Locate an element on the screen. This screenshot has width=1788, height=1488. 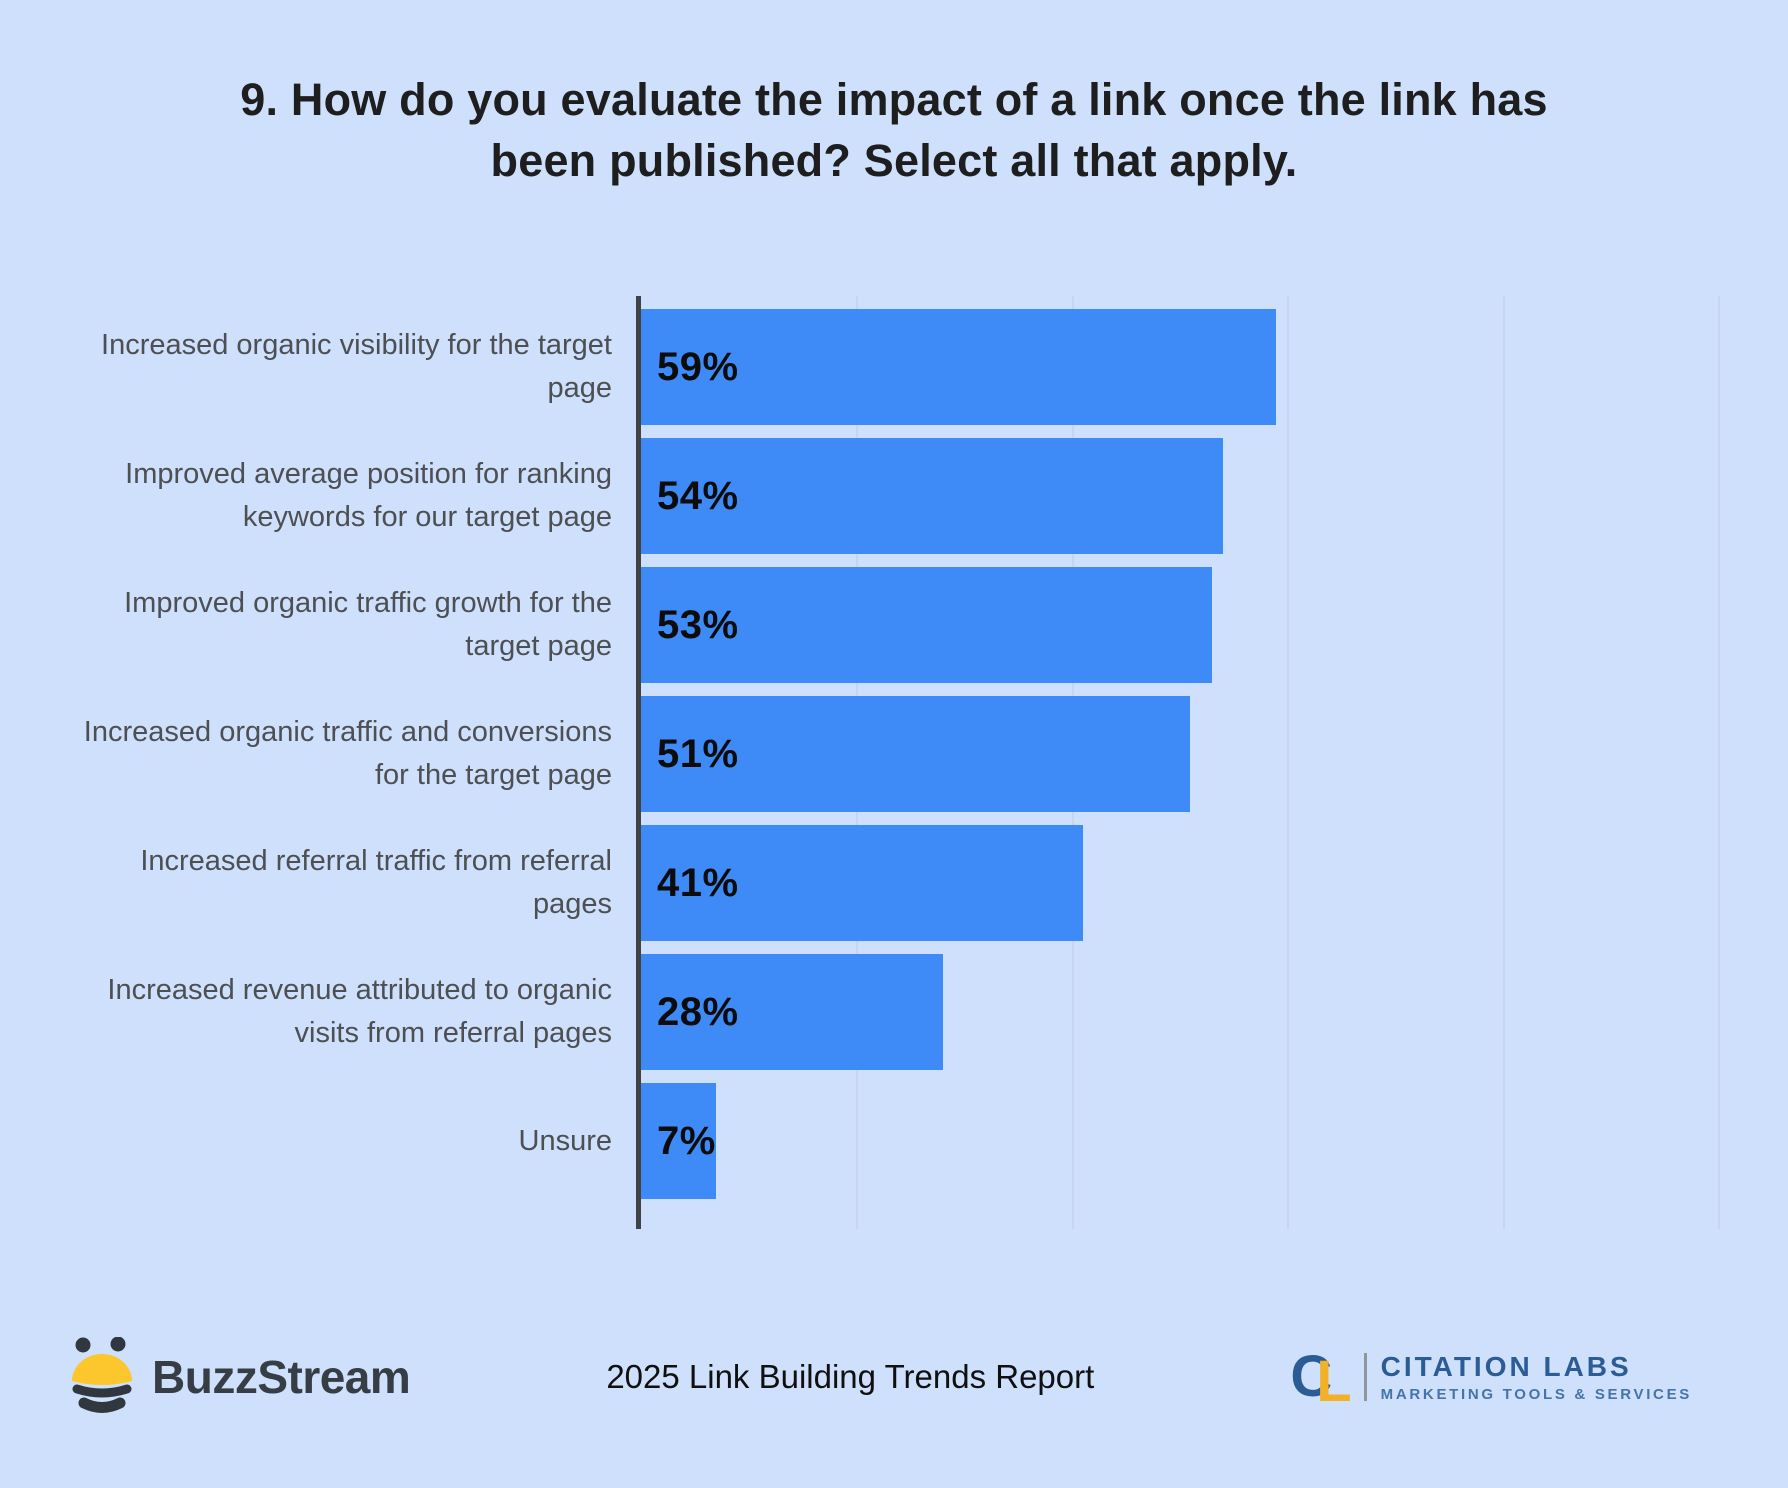
bar-value-label: 7% is located at coordinates (686, 1140).